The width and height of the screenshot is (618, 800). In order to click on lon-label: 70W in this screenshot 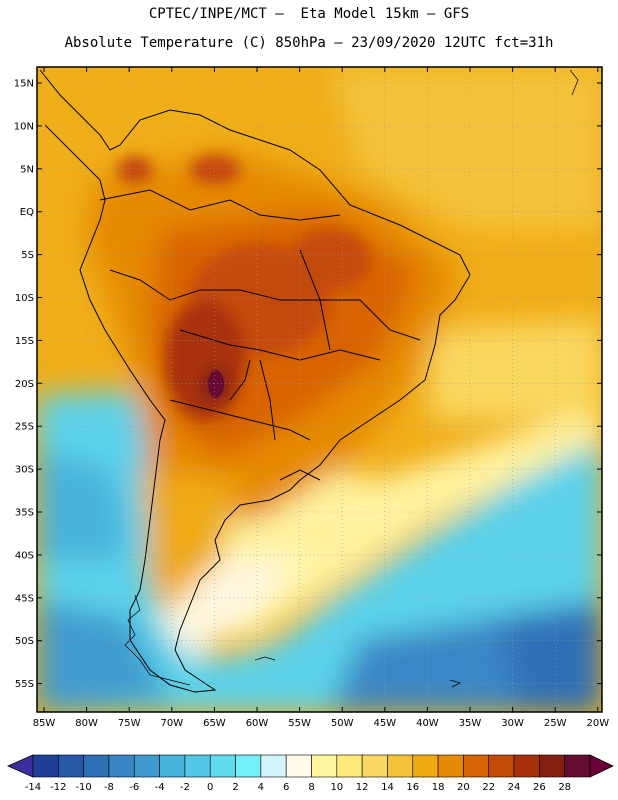, I will do `click(171, 723)`.